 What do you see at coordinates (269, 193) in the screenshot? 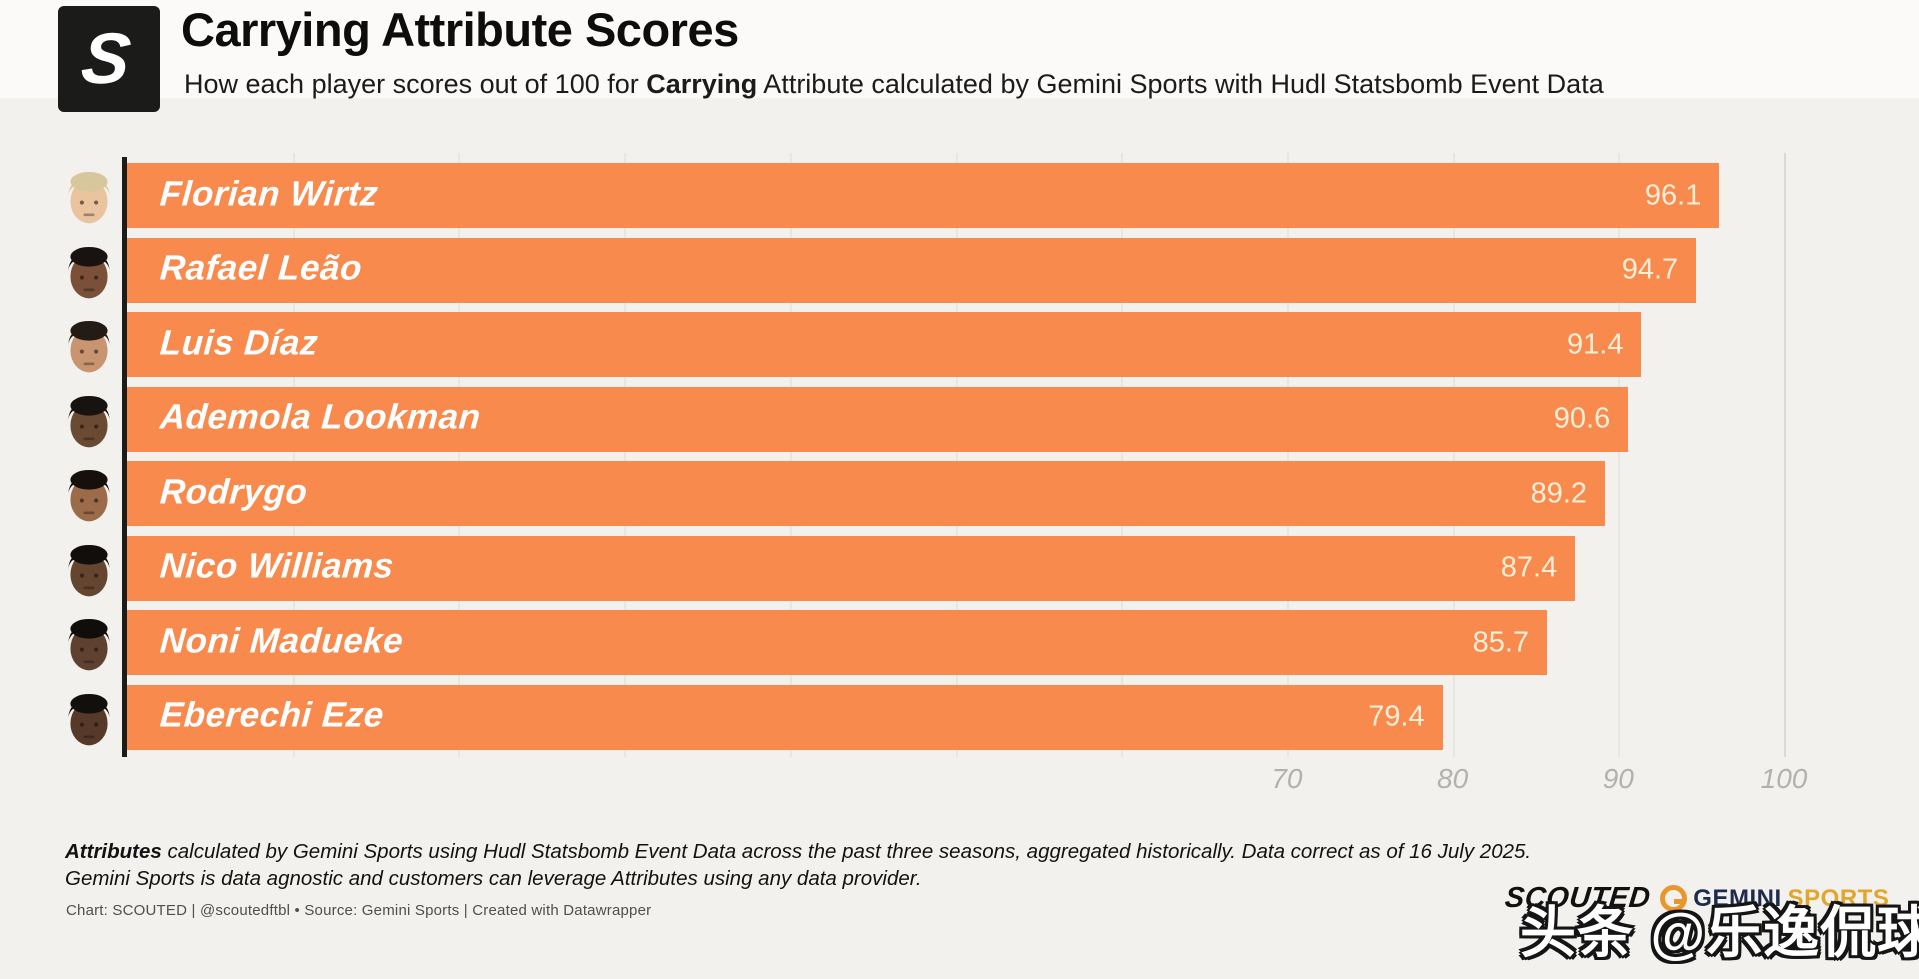
I see `player-name: Florian Wirtz` at bounding box center [269, 193].